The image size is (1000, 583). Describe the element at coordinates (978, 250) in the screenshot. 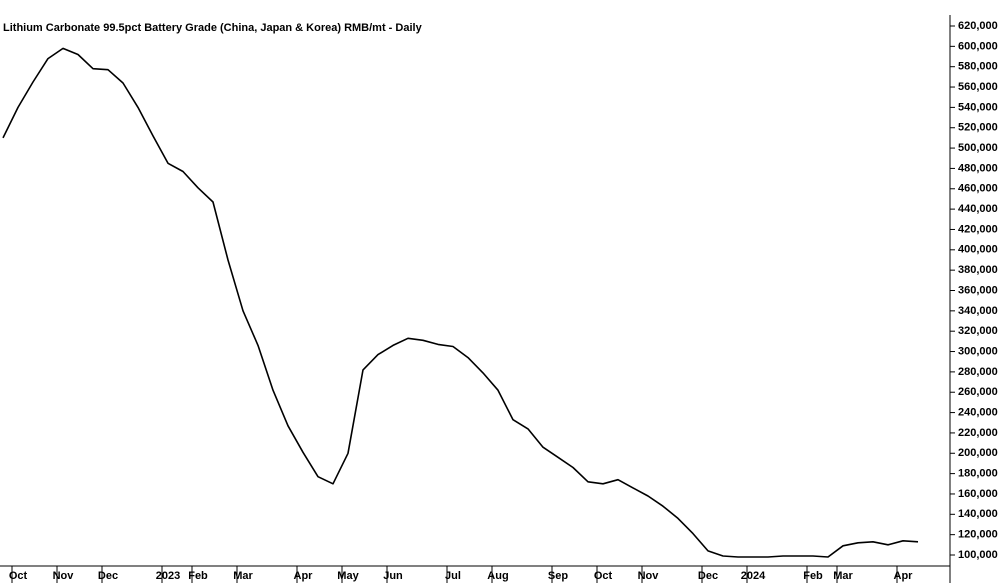

I see `y-tick-label: 400,000` at that location.